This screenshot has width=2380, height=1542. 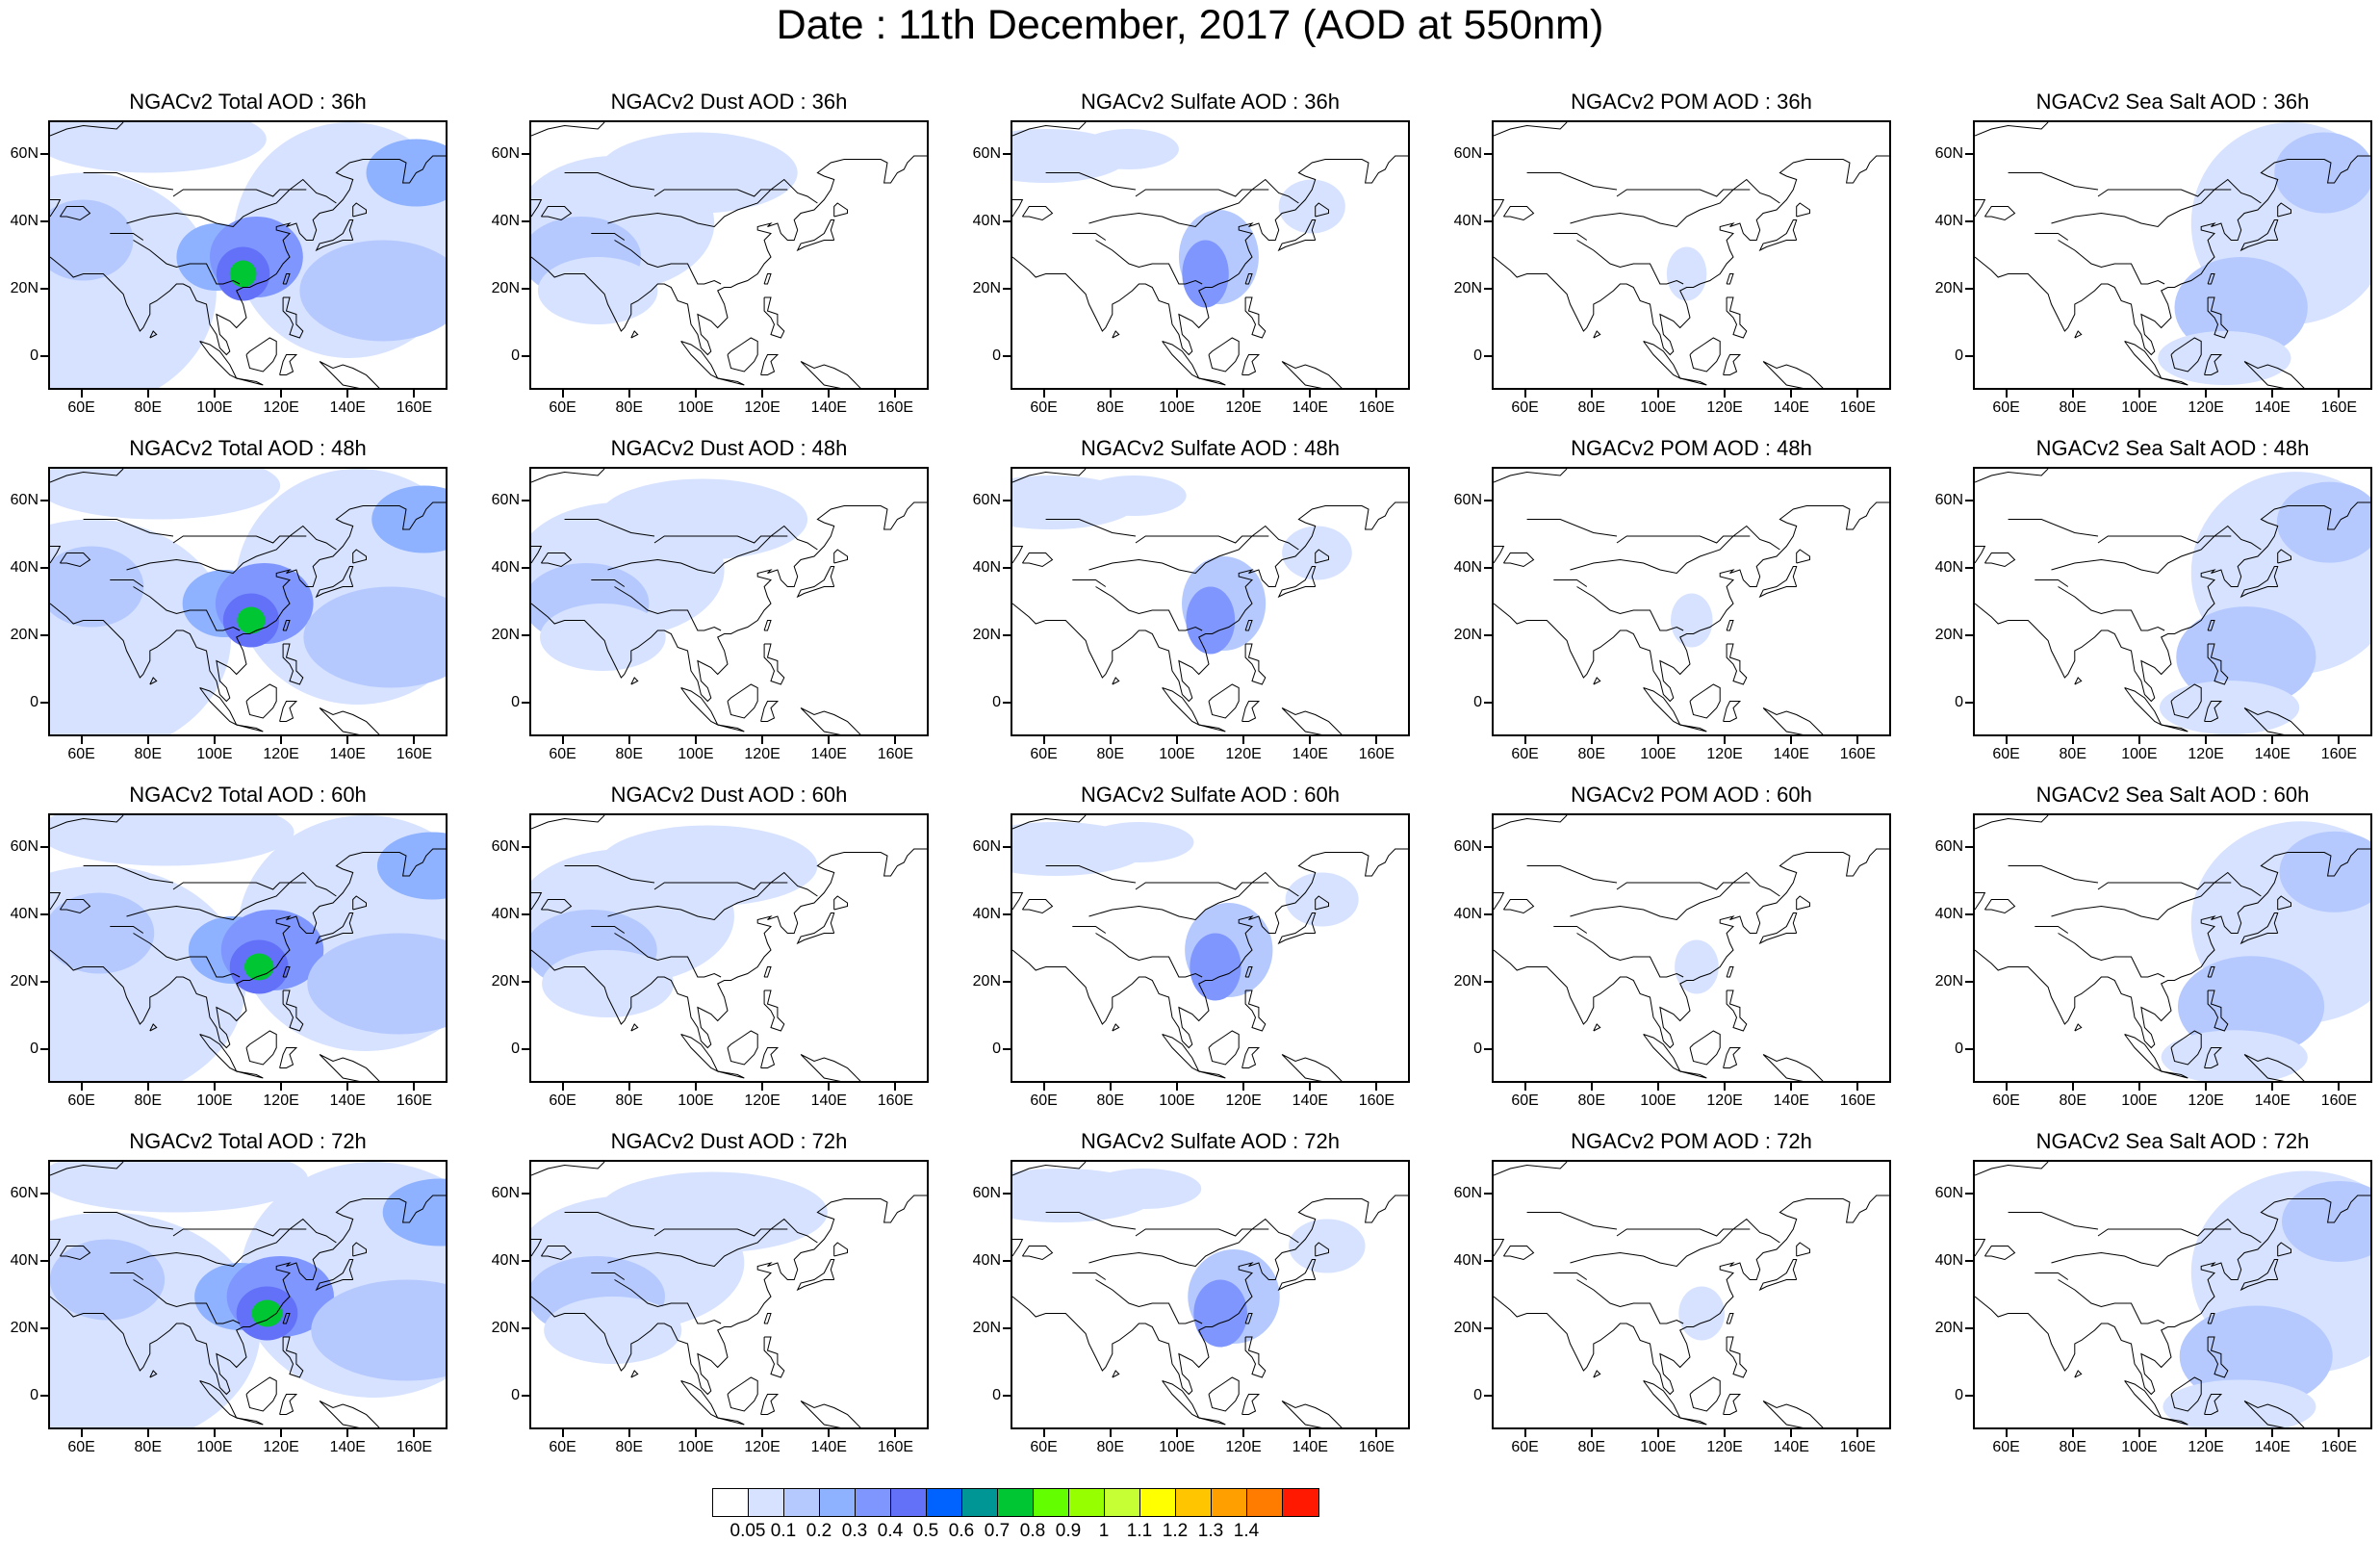 What do you see at coordinates (81, 1447) in the screenshot?
I see `x-tick-label: 60E` at bounding box center [81, 1447].